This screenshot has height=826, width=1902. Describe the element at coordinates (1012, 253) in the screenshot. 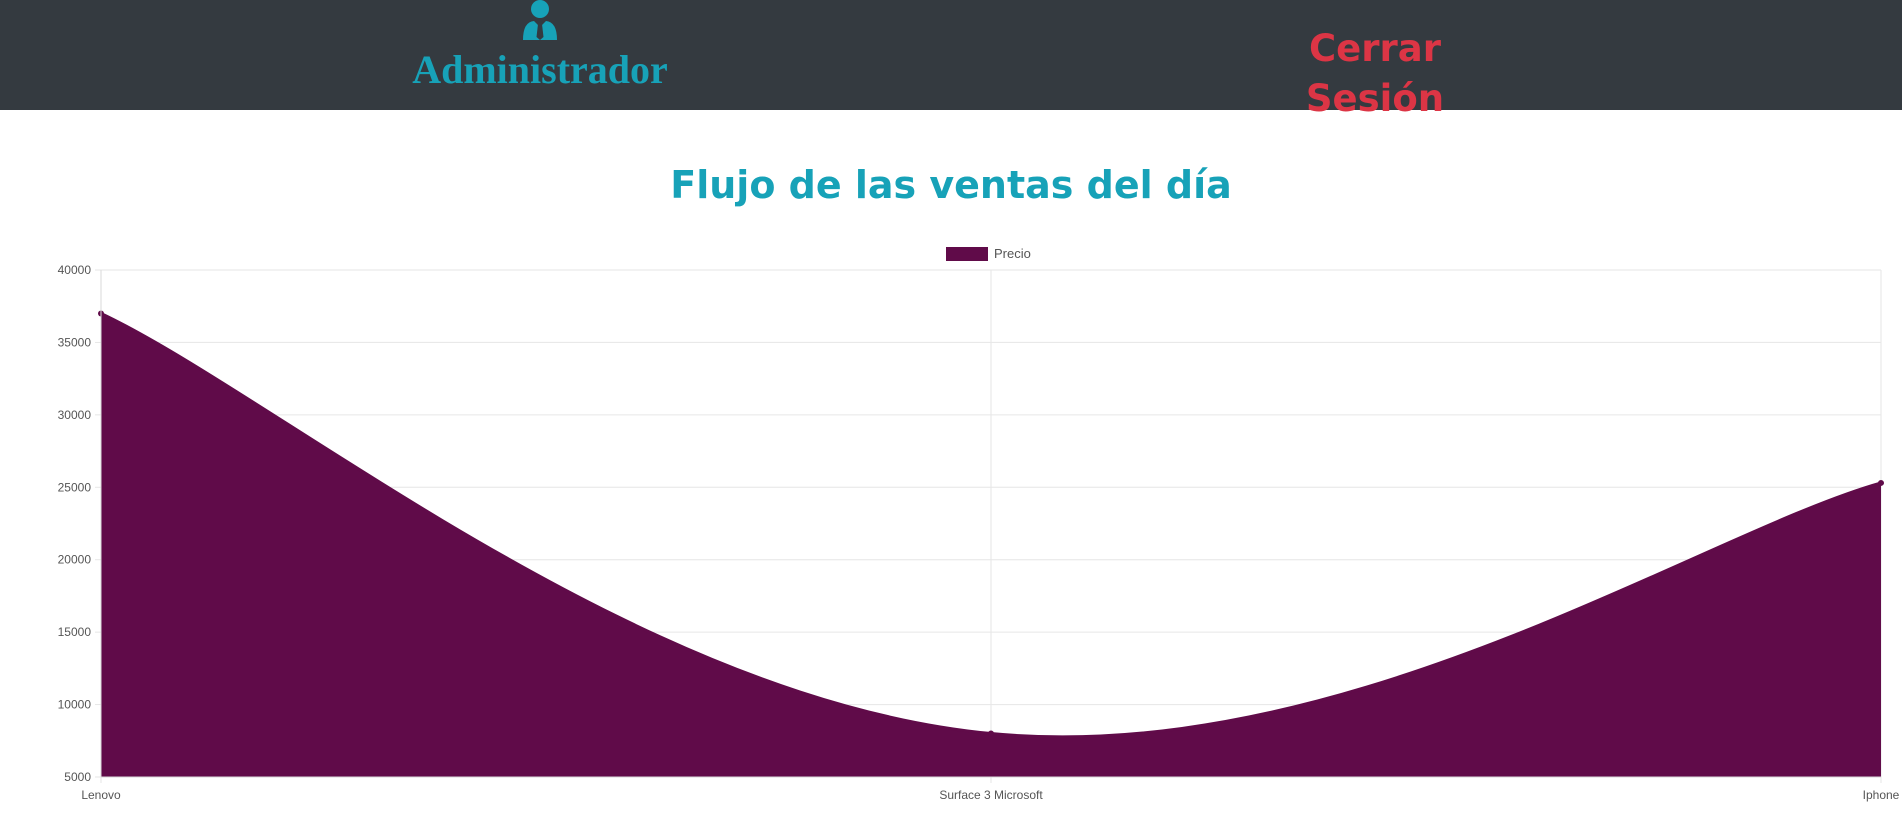

I see `legend-label: Precio` at that location.